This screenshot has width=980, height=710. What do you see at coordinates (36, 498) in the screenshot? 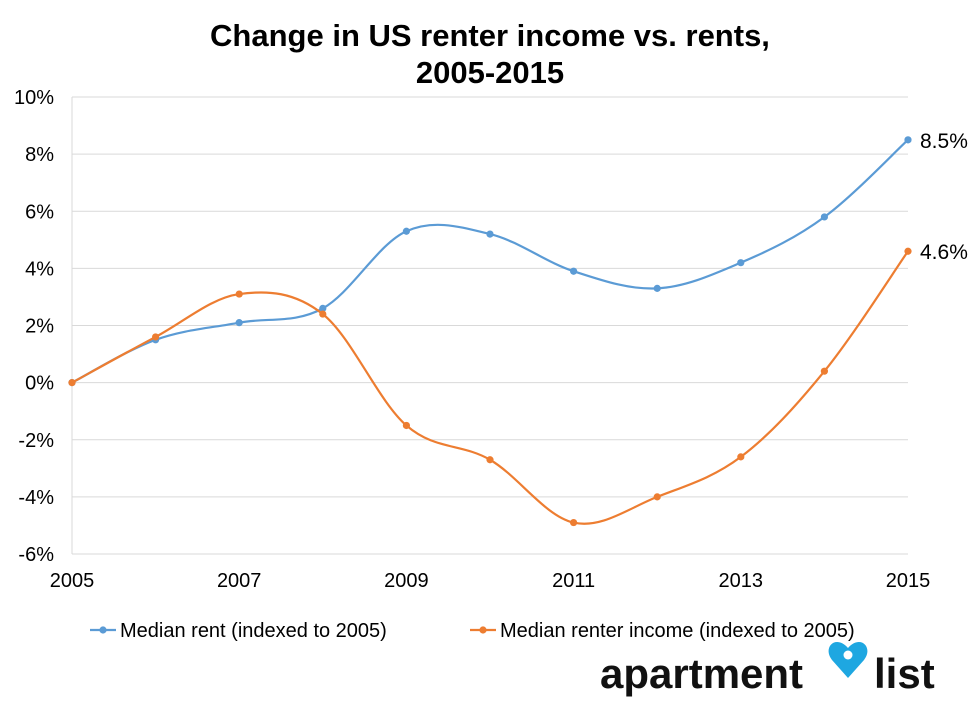
I see `y-tick-label: -4%` at bounding box center [36, 498].